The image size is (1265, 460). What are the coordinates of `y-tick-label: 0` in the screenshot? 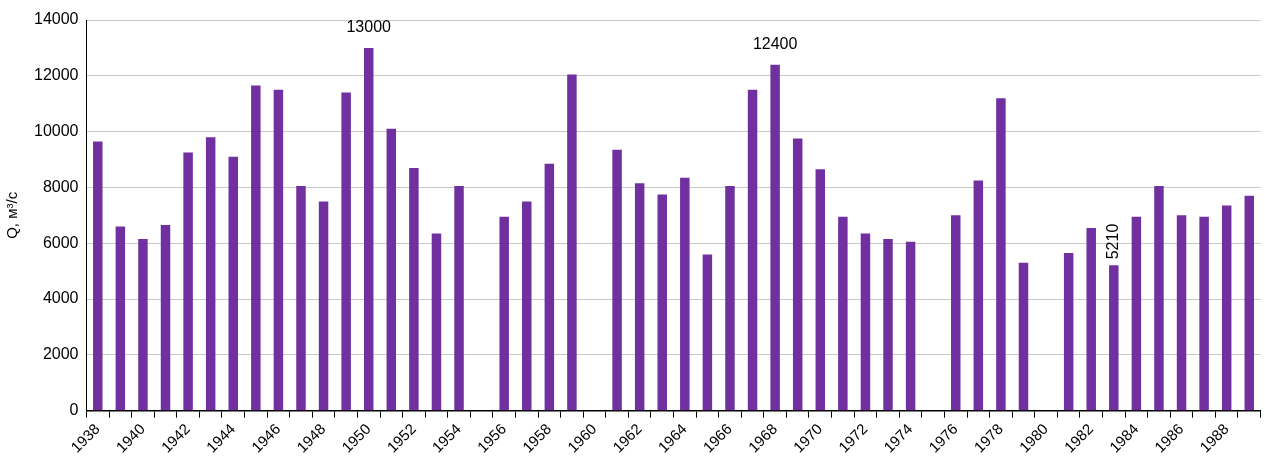 It's located at (74, 410).